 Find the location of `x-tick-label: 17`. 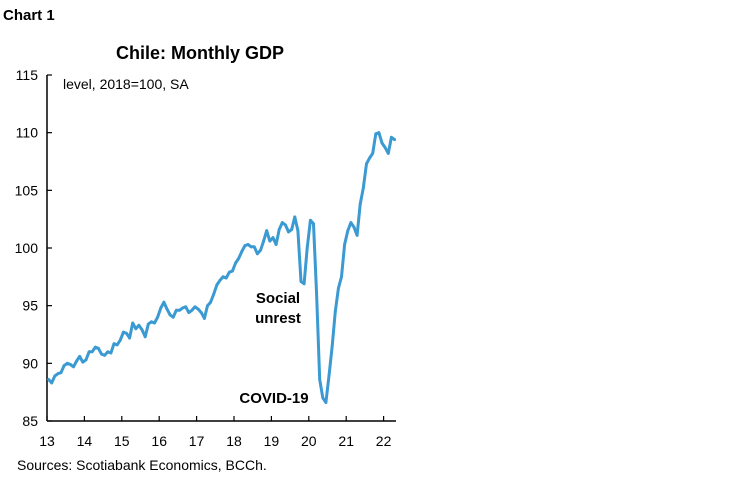

x-tick-label: 17 is located at coordinates (197, 441).